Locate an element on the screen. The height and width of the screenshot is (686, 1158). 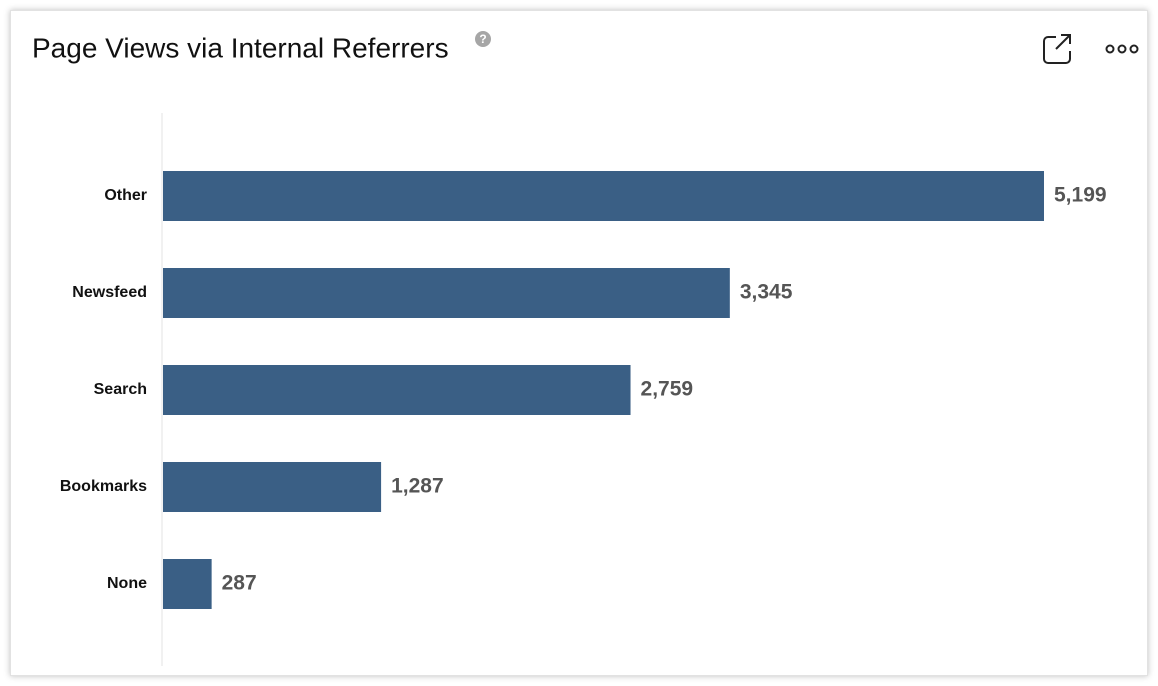
data-label: 2,759 is located at coordinates (667, 389).